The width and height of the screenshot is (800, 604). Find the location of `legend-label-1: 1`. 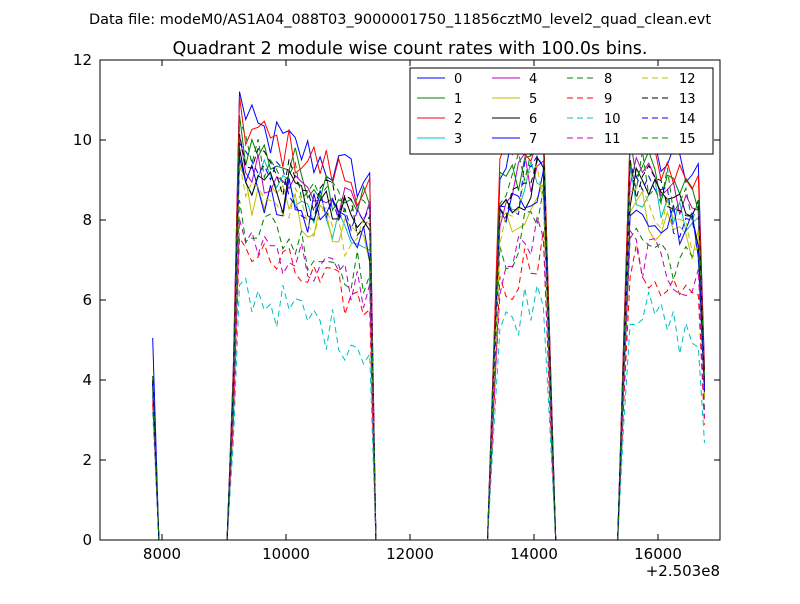

legend-label-1: 1 is located at coordinates (458, 99).